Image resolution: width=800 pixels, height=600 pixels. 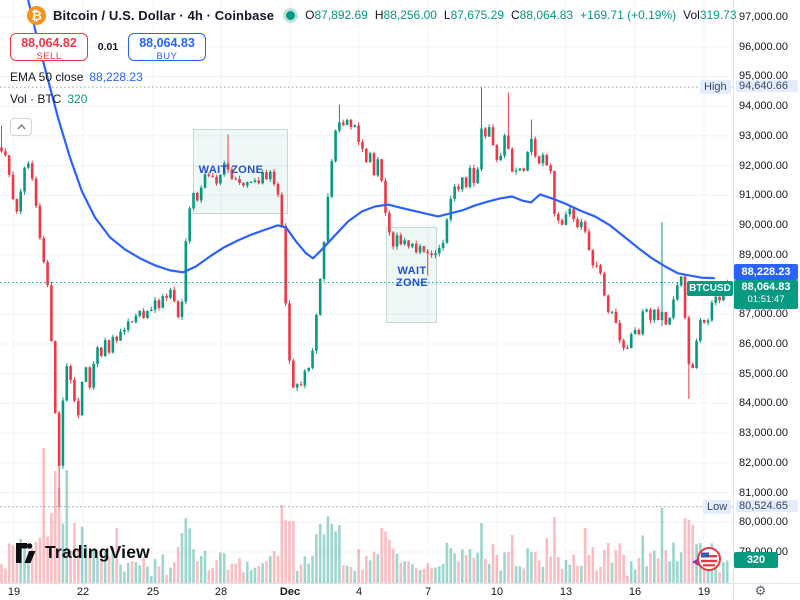 What do you see at coordinates (341, 15) in the screenshot?
I see `open-value: 87,892.69` at bounding box center [341, 15].